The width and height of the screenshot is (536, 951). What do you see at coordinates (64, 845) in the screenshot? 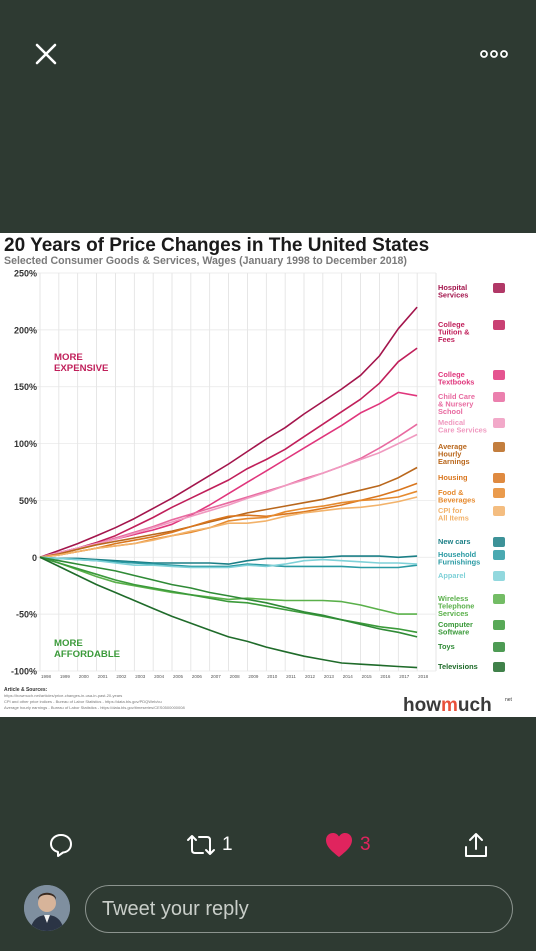
I see `reply-button` at bounding box center [64, 845].